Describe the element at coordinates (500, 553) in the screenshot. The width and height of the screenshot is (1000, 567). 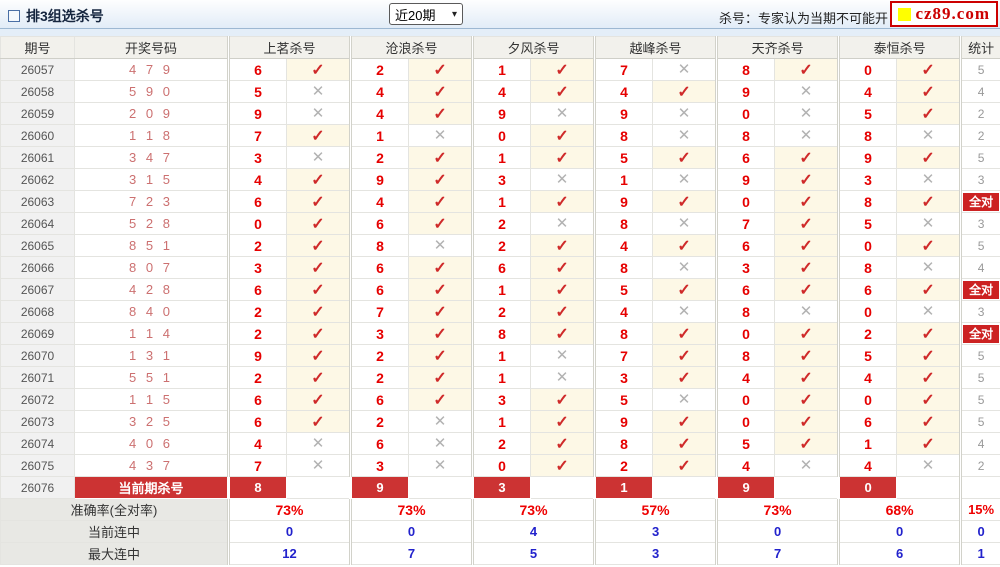
I see `summary-row: 最大连中 12 7 5 3 7 6 1` at that location.